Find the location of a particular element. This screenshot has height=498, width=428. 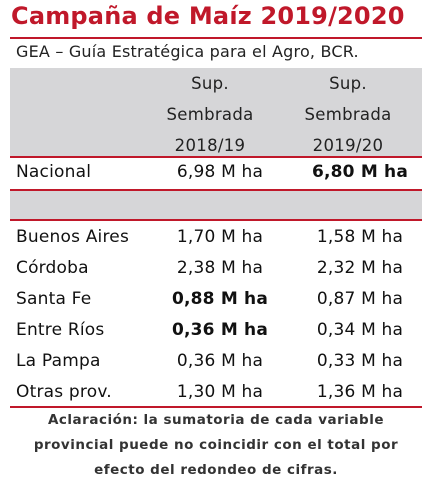

row-label: La Pampa is located at coordinates (58, 361).